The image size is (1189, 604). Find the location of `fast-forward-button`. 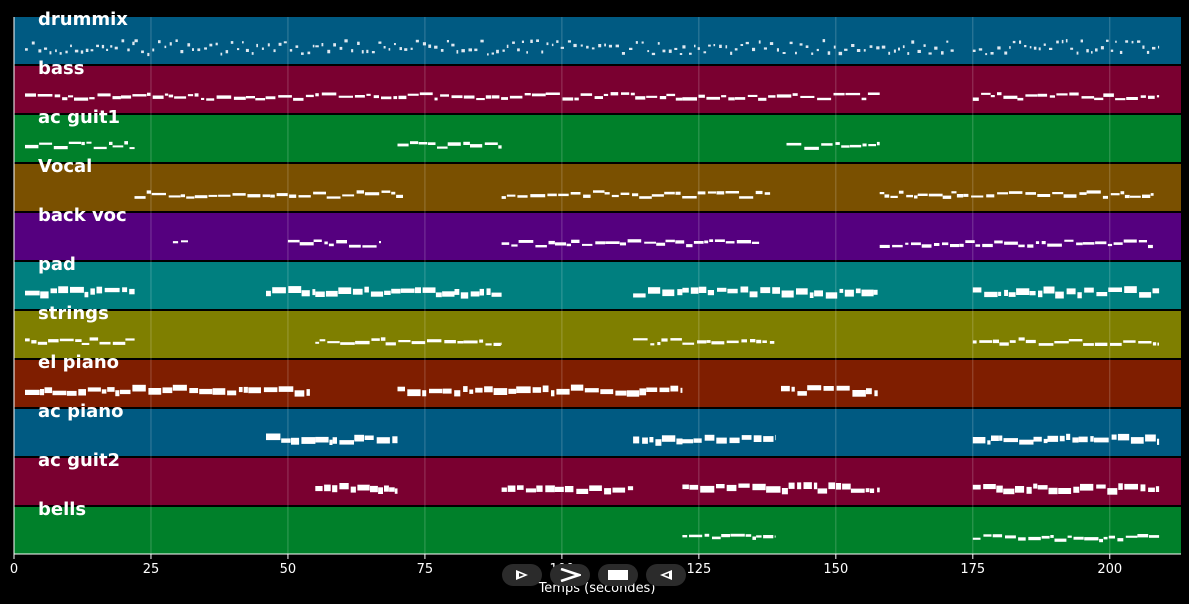

fast-forward-button is located at coordinates (570, 575).